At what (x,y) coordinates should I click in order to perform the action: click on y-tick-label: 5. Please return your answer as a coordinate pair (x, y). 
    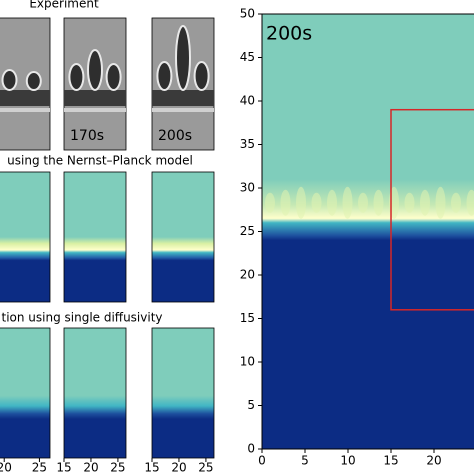
    Looking at the image, I should click on (251, 405).